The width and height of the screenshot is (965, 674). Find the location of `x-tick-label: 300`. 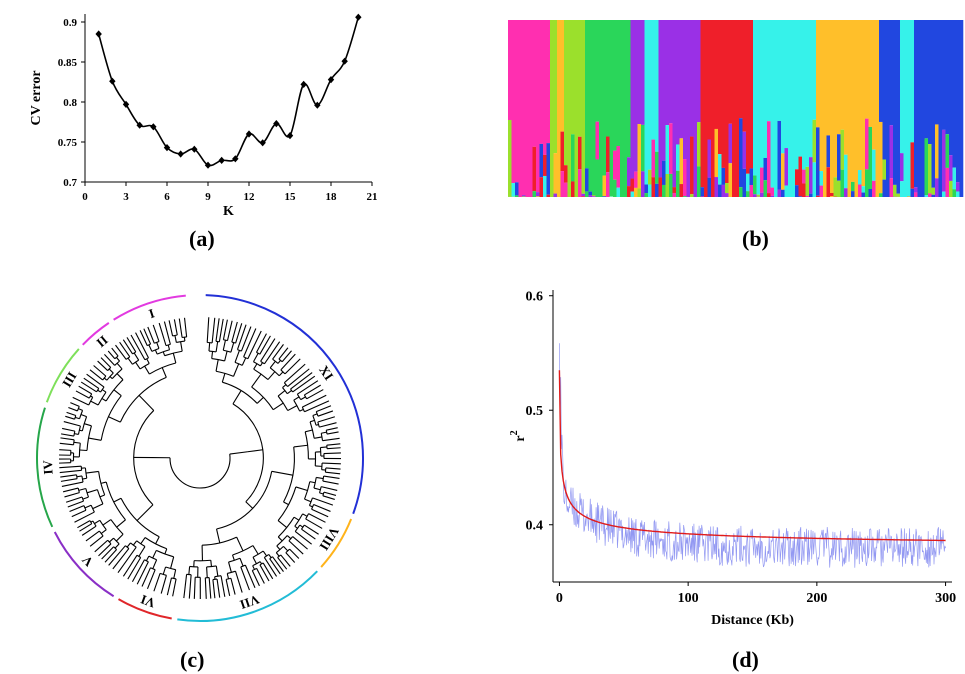

x-tick-label: 300 is located at coordinates (945, 598).